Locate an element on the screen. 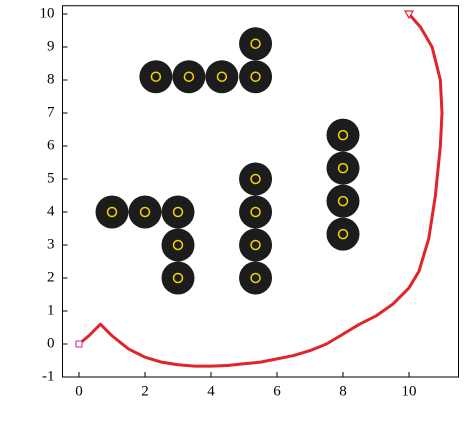 The width and height of the screenshot is (474, 434). x-tick-label: 8 is located at coordinates (343, 391).